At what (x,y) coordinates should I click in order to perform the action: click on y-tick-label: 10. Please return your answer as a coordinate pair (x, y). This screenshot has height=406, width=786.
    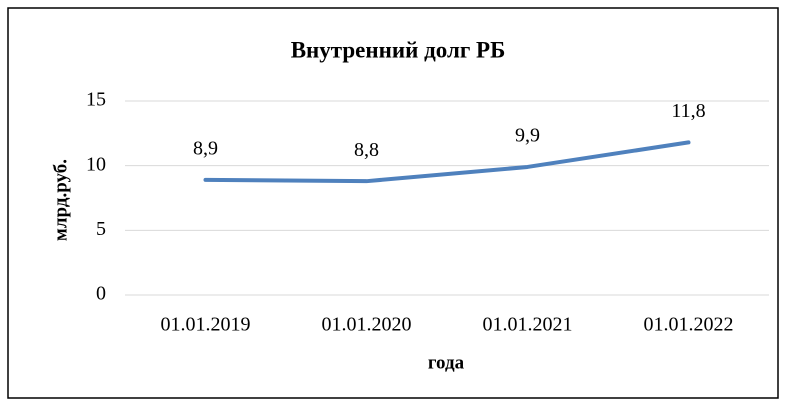
    Looking at the image, I should click on (96, 164).